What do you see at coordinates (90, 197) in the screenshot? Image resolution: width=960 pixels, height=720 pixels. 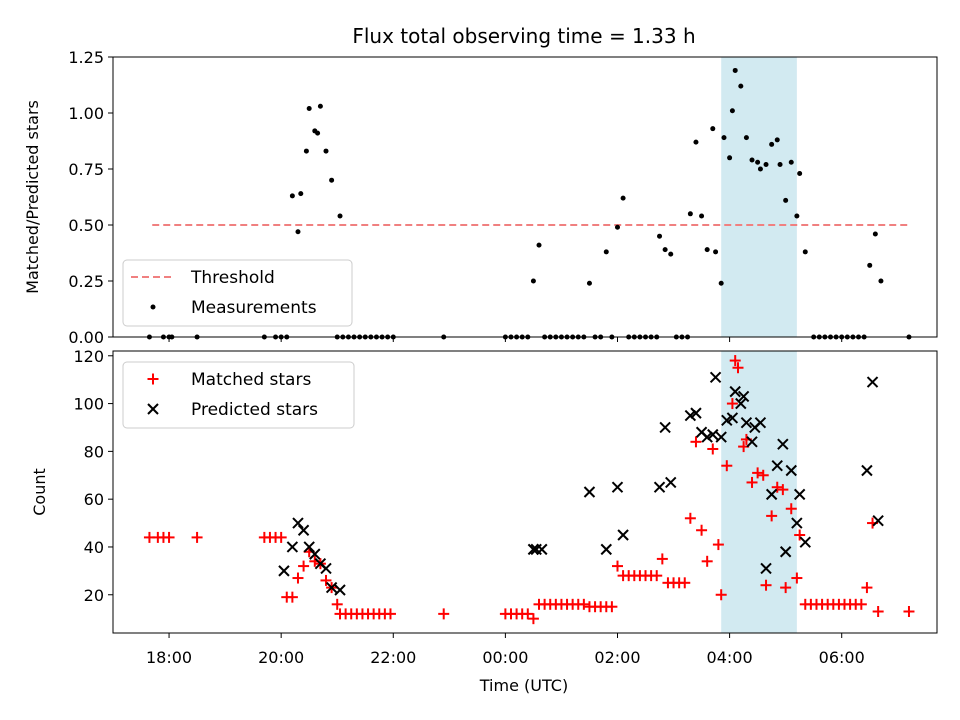 I see `ratio-y-ticks: 0.00 0.25 0.50 0.75 1.00 1.25` at bounding box center [90, 197].